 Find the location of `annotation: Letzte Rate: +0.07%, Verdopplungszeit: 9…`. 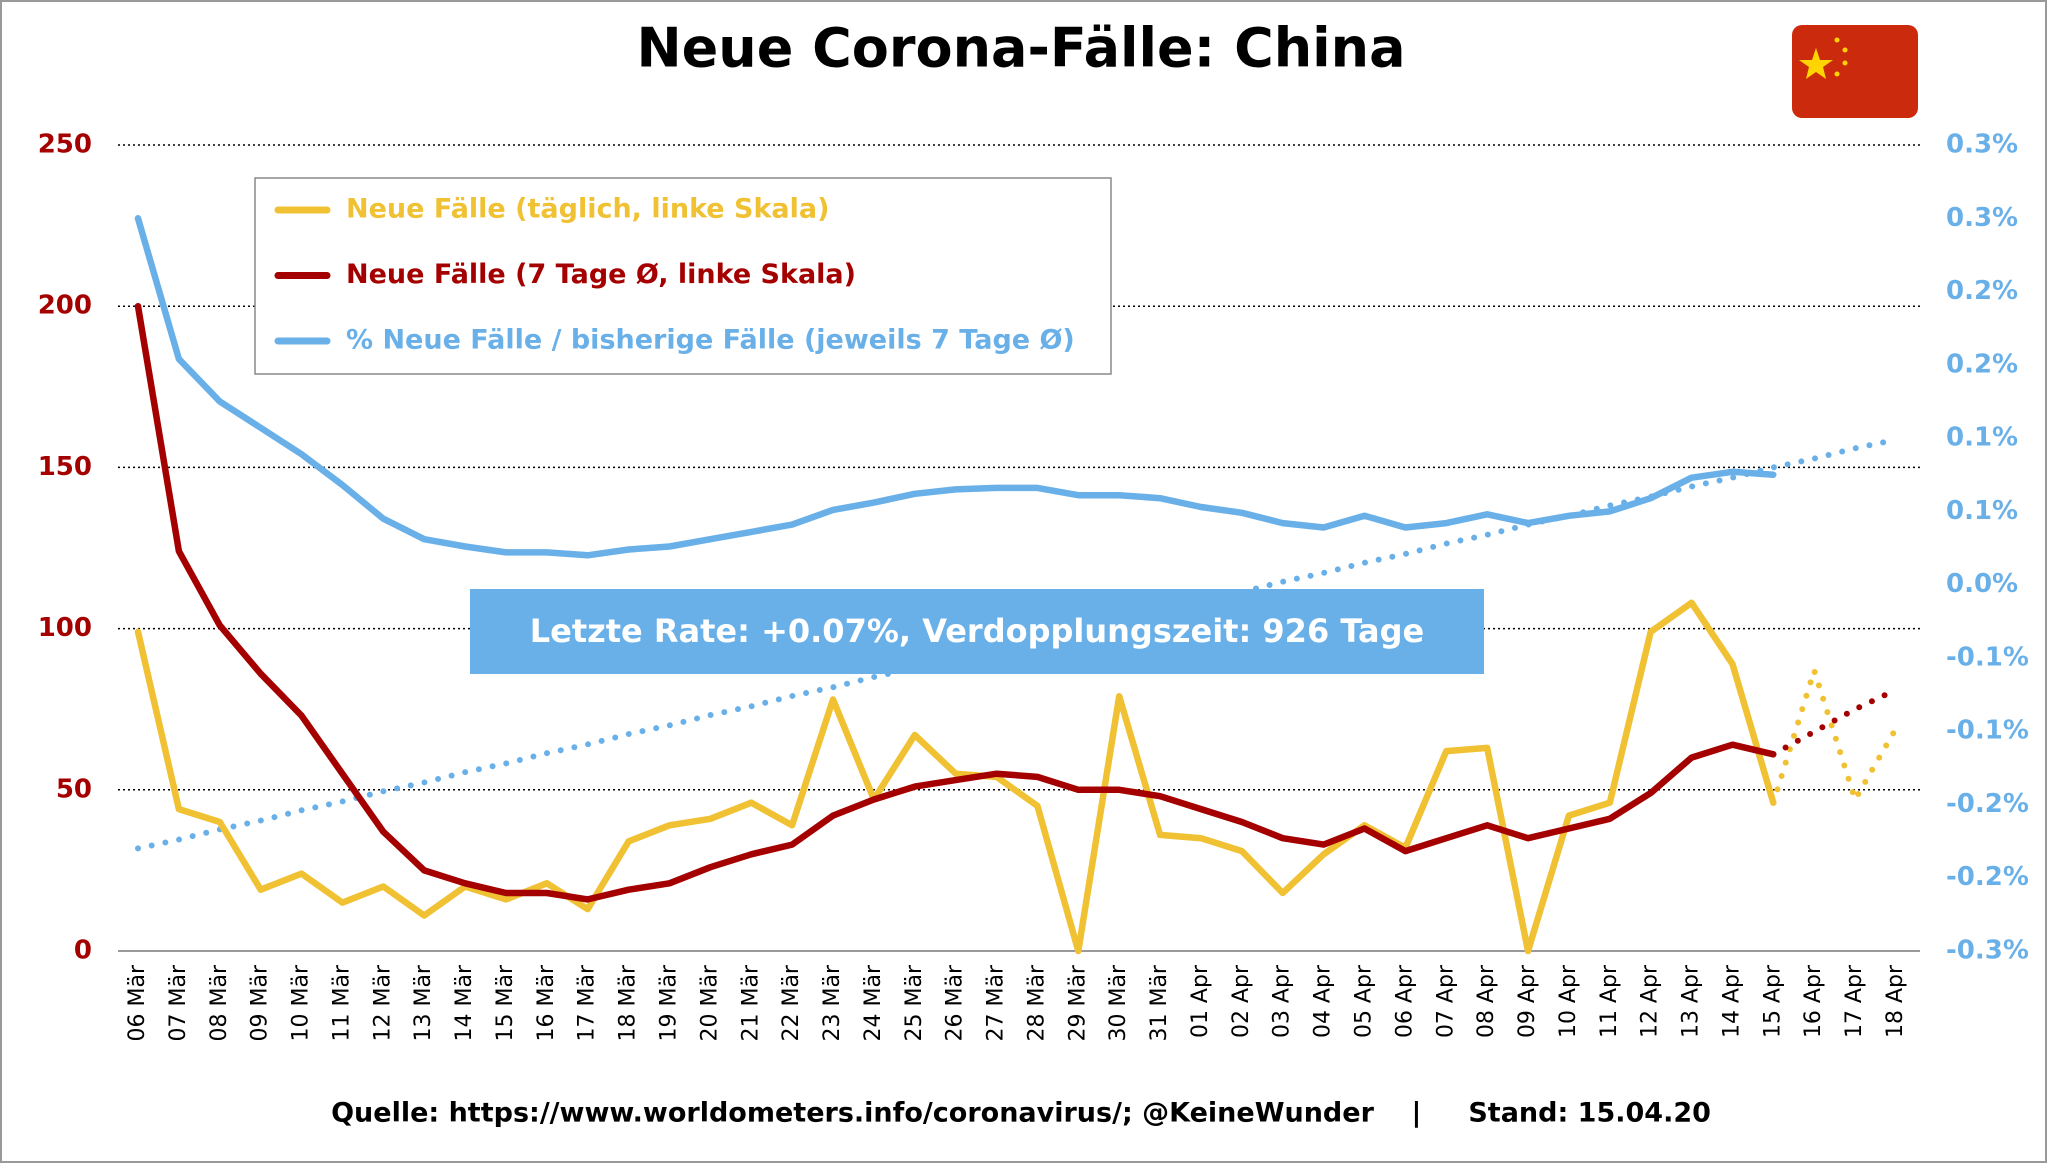

annotation: Letzte Rate: +0.07%, Verdopplungszeit: 9… is located at coordinates (977, 631).